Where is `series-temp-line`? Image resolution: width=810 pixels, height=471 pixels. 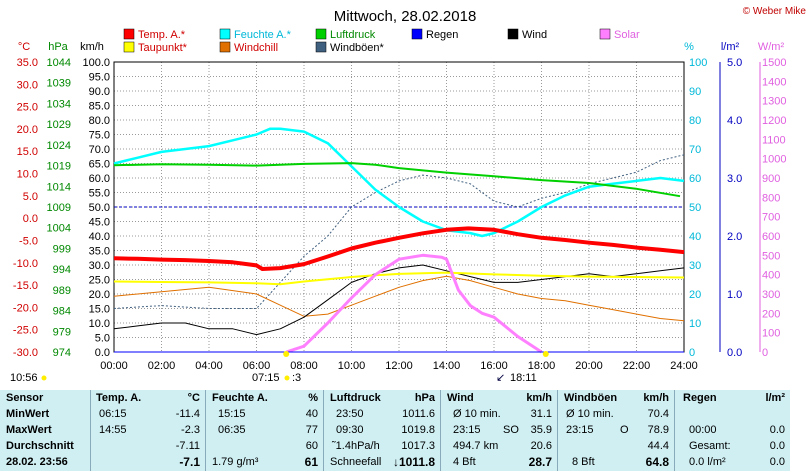
series-temp-line is located at coordinates (399, 248).